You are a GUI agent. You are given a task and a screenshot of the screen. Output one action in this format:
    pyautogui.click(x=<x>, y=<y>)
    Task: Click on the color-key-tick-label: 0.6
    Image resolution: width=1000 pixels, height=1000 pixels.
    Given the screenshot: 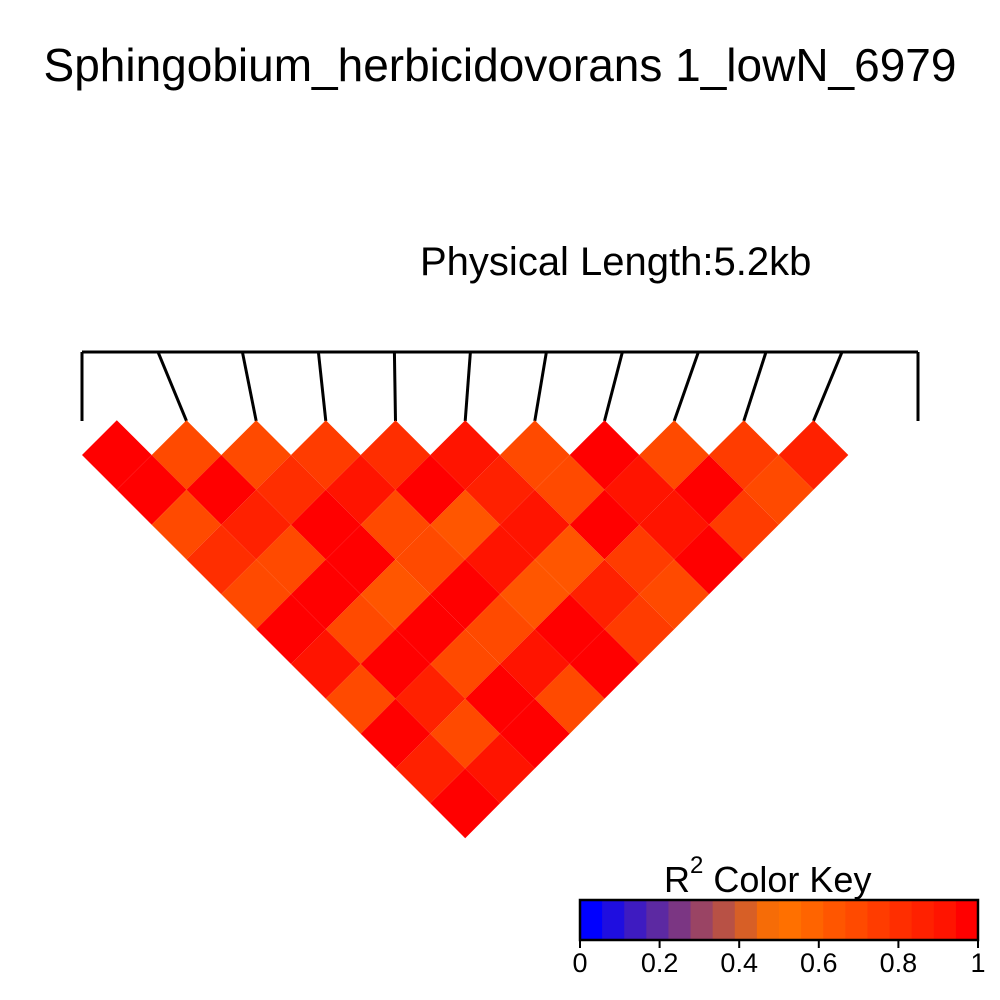 What is the action you would take?
    pyautogui.click(x=819, y=963)
    